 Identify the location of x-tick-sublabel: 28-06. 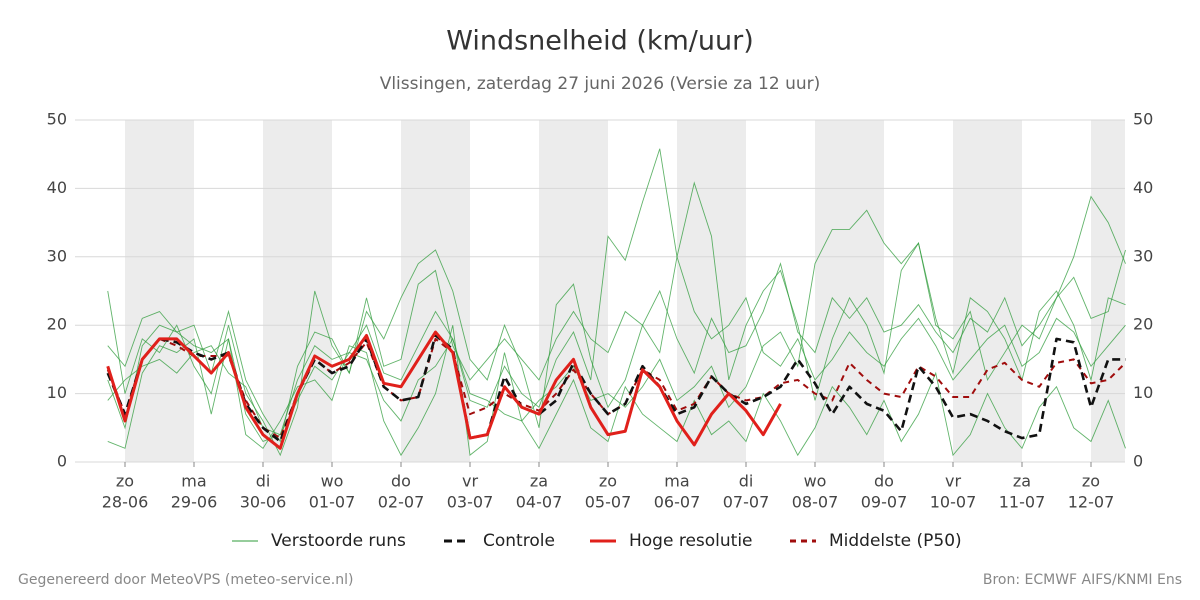
(125, 502).